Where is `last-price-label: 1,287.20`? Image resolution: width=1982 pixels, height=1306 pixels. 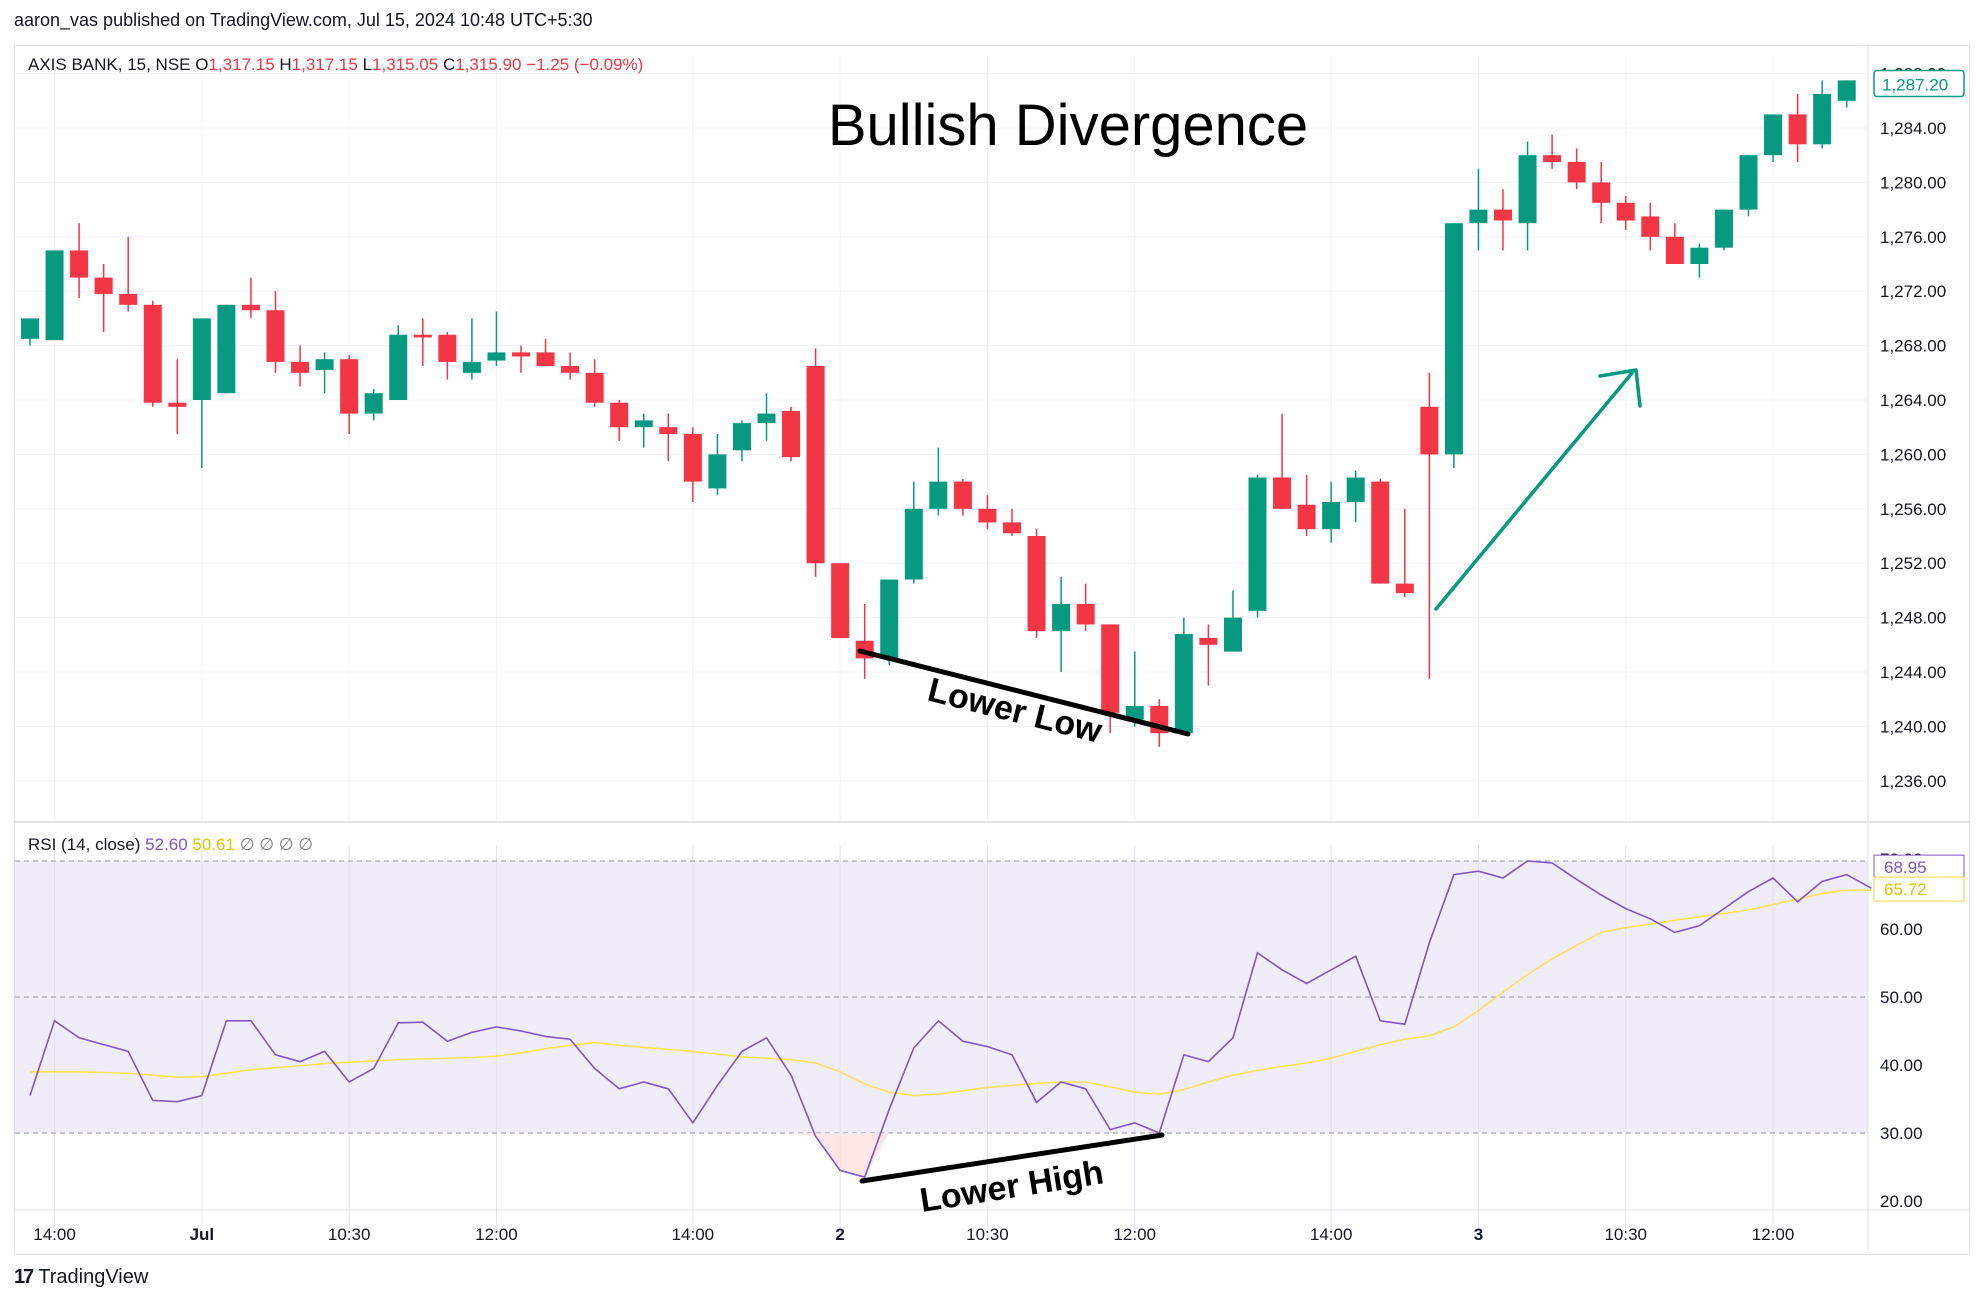
last-price-label: 1,287.20 is located at coordinates (1915, 84).